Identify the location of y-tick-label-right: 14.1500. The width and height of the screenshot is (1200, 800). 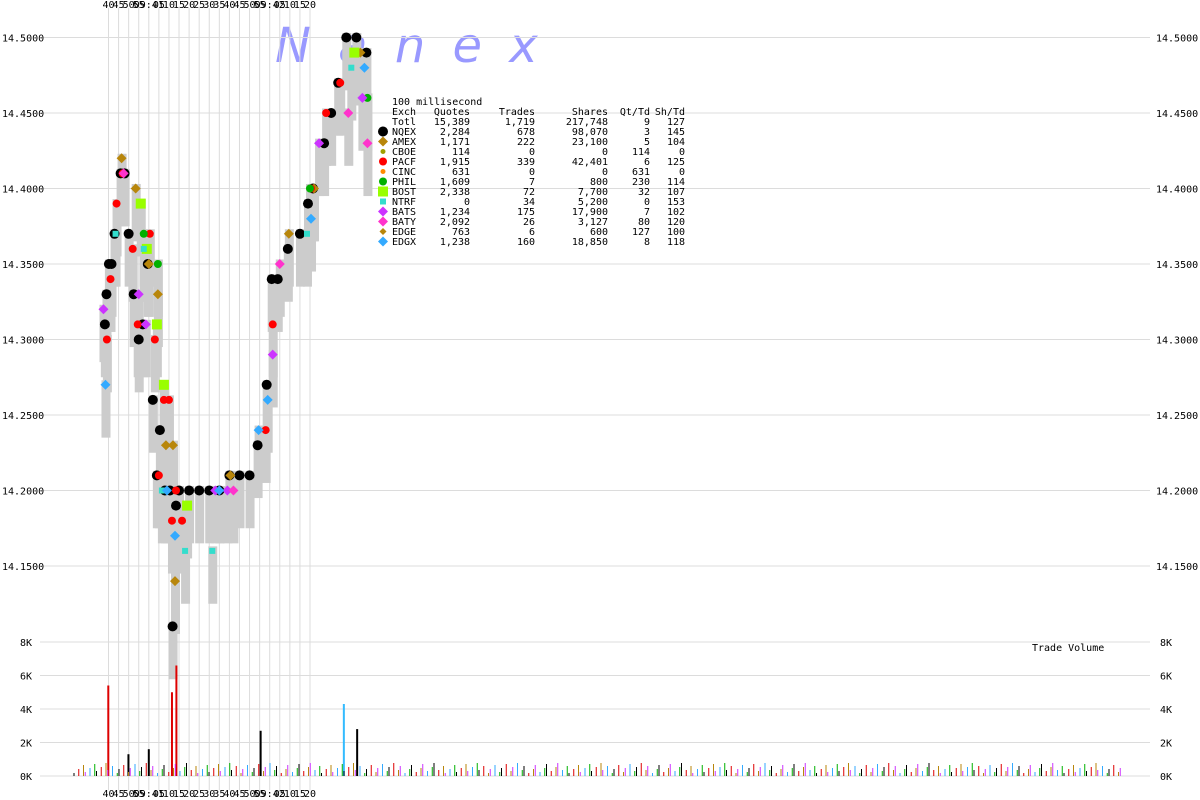
(1177, 567).